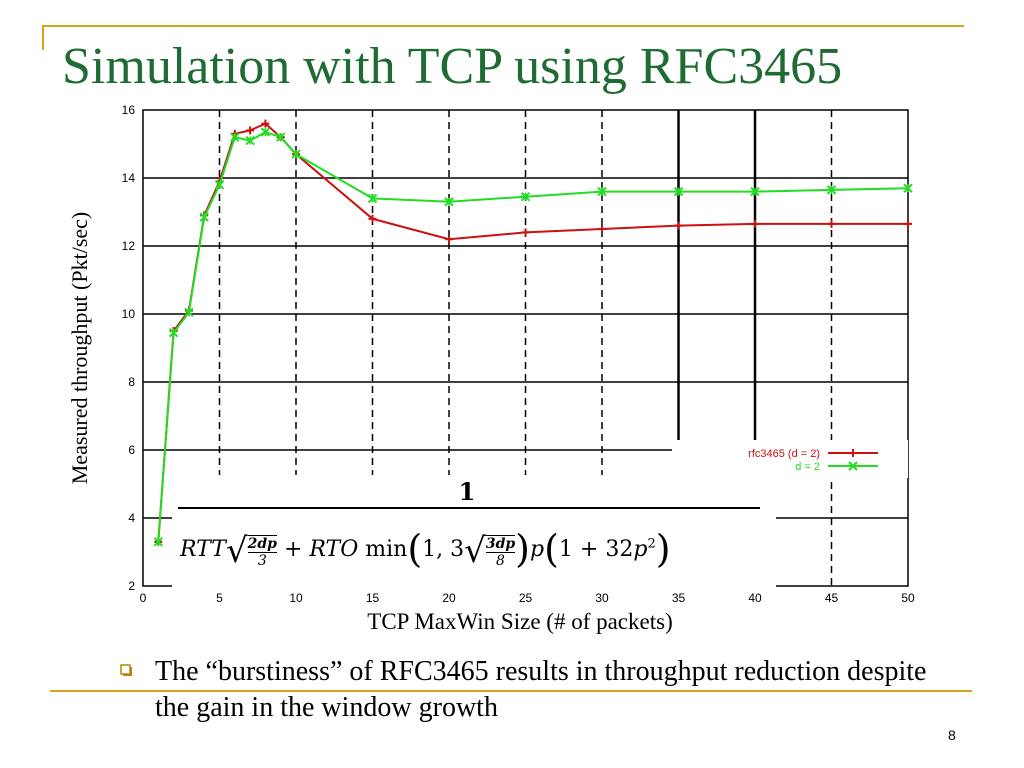  I want to click on y-tick-labels: 2 4 6 8 10 12 14 16, so click(129, 348).